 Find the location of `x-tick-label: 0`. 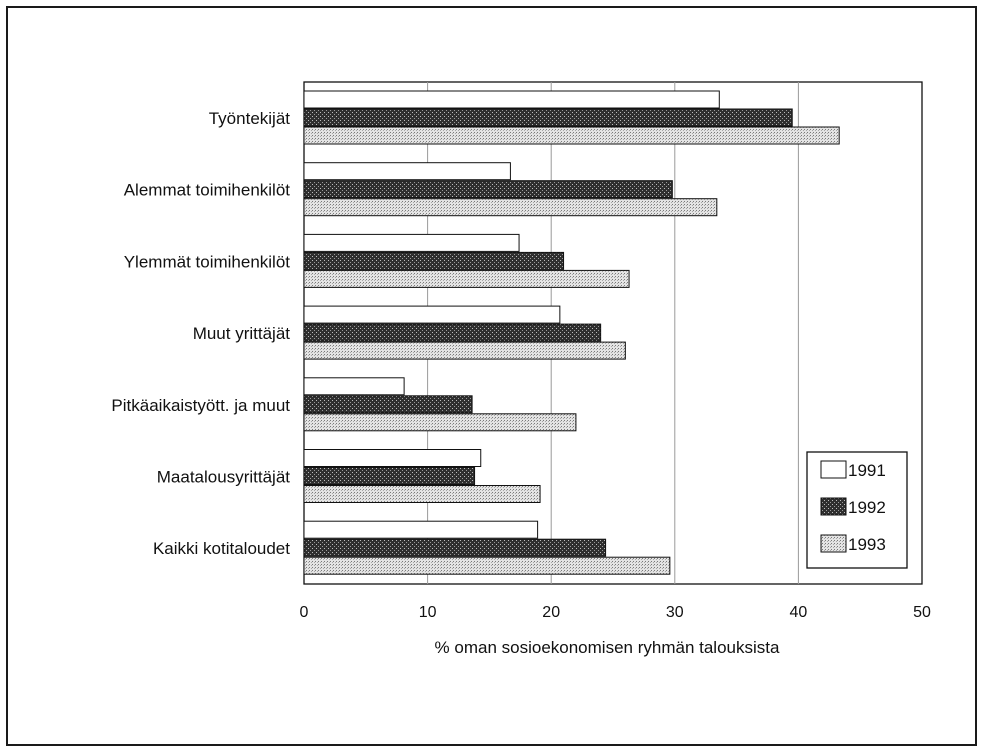

x-tick-label: 0 is located at coordinates (304, 612).